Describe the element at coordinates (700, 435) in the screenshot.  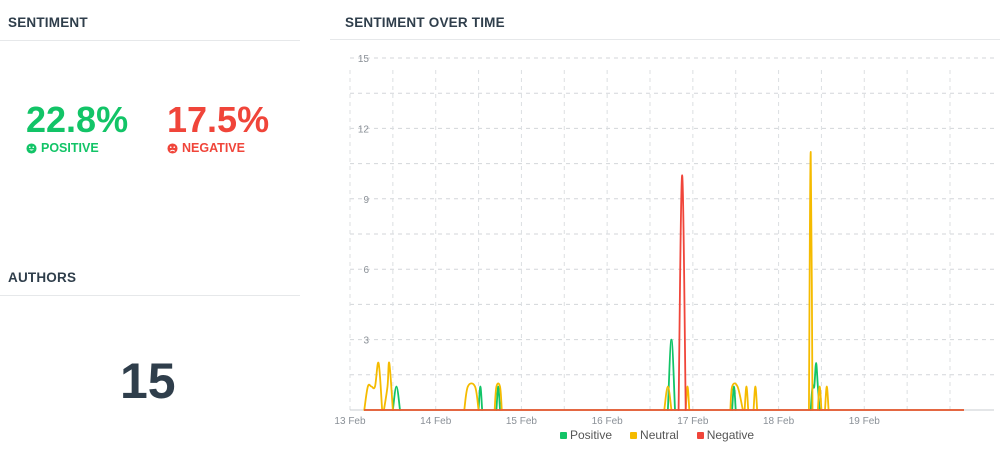
I see `legend-swatch-negative` at that location.